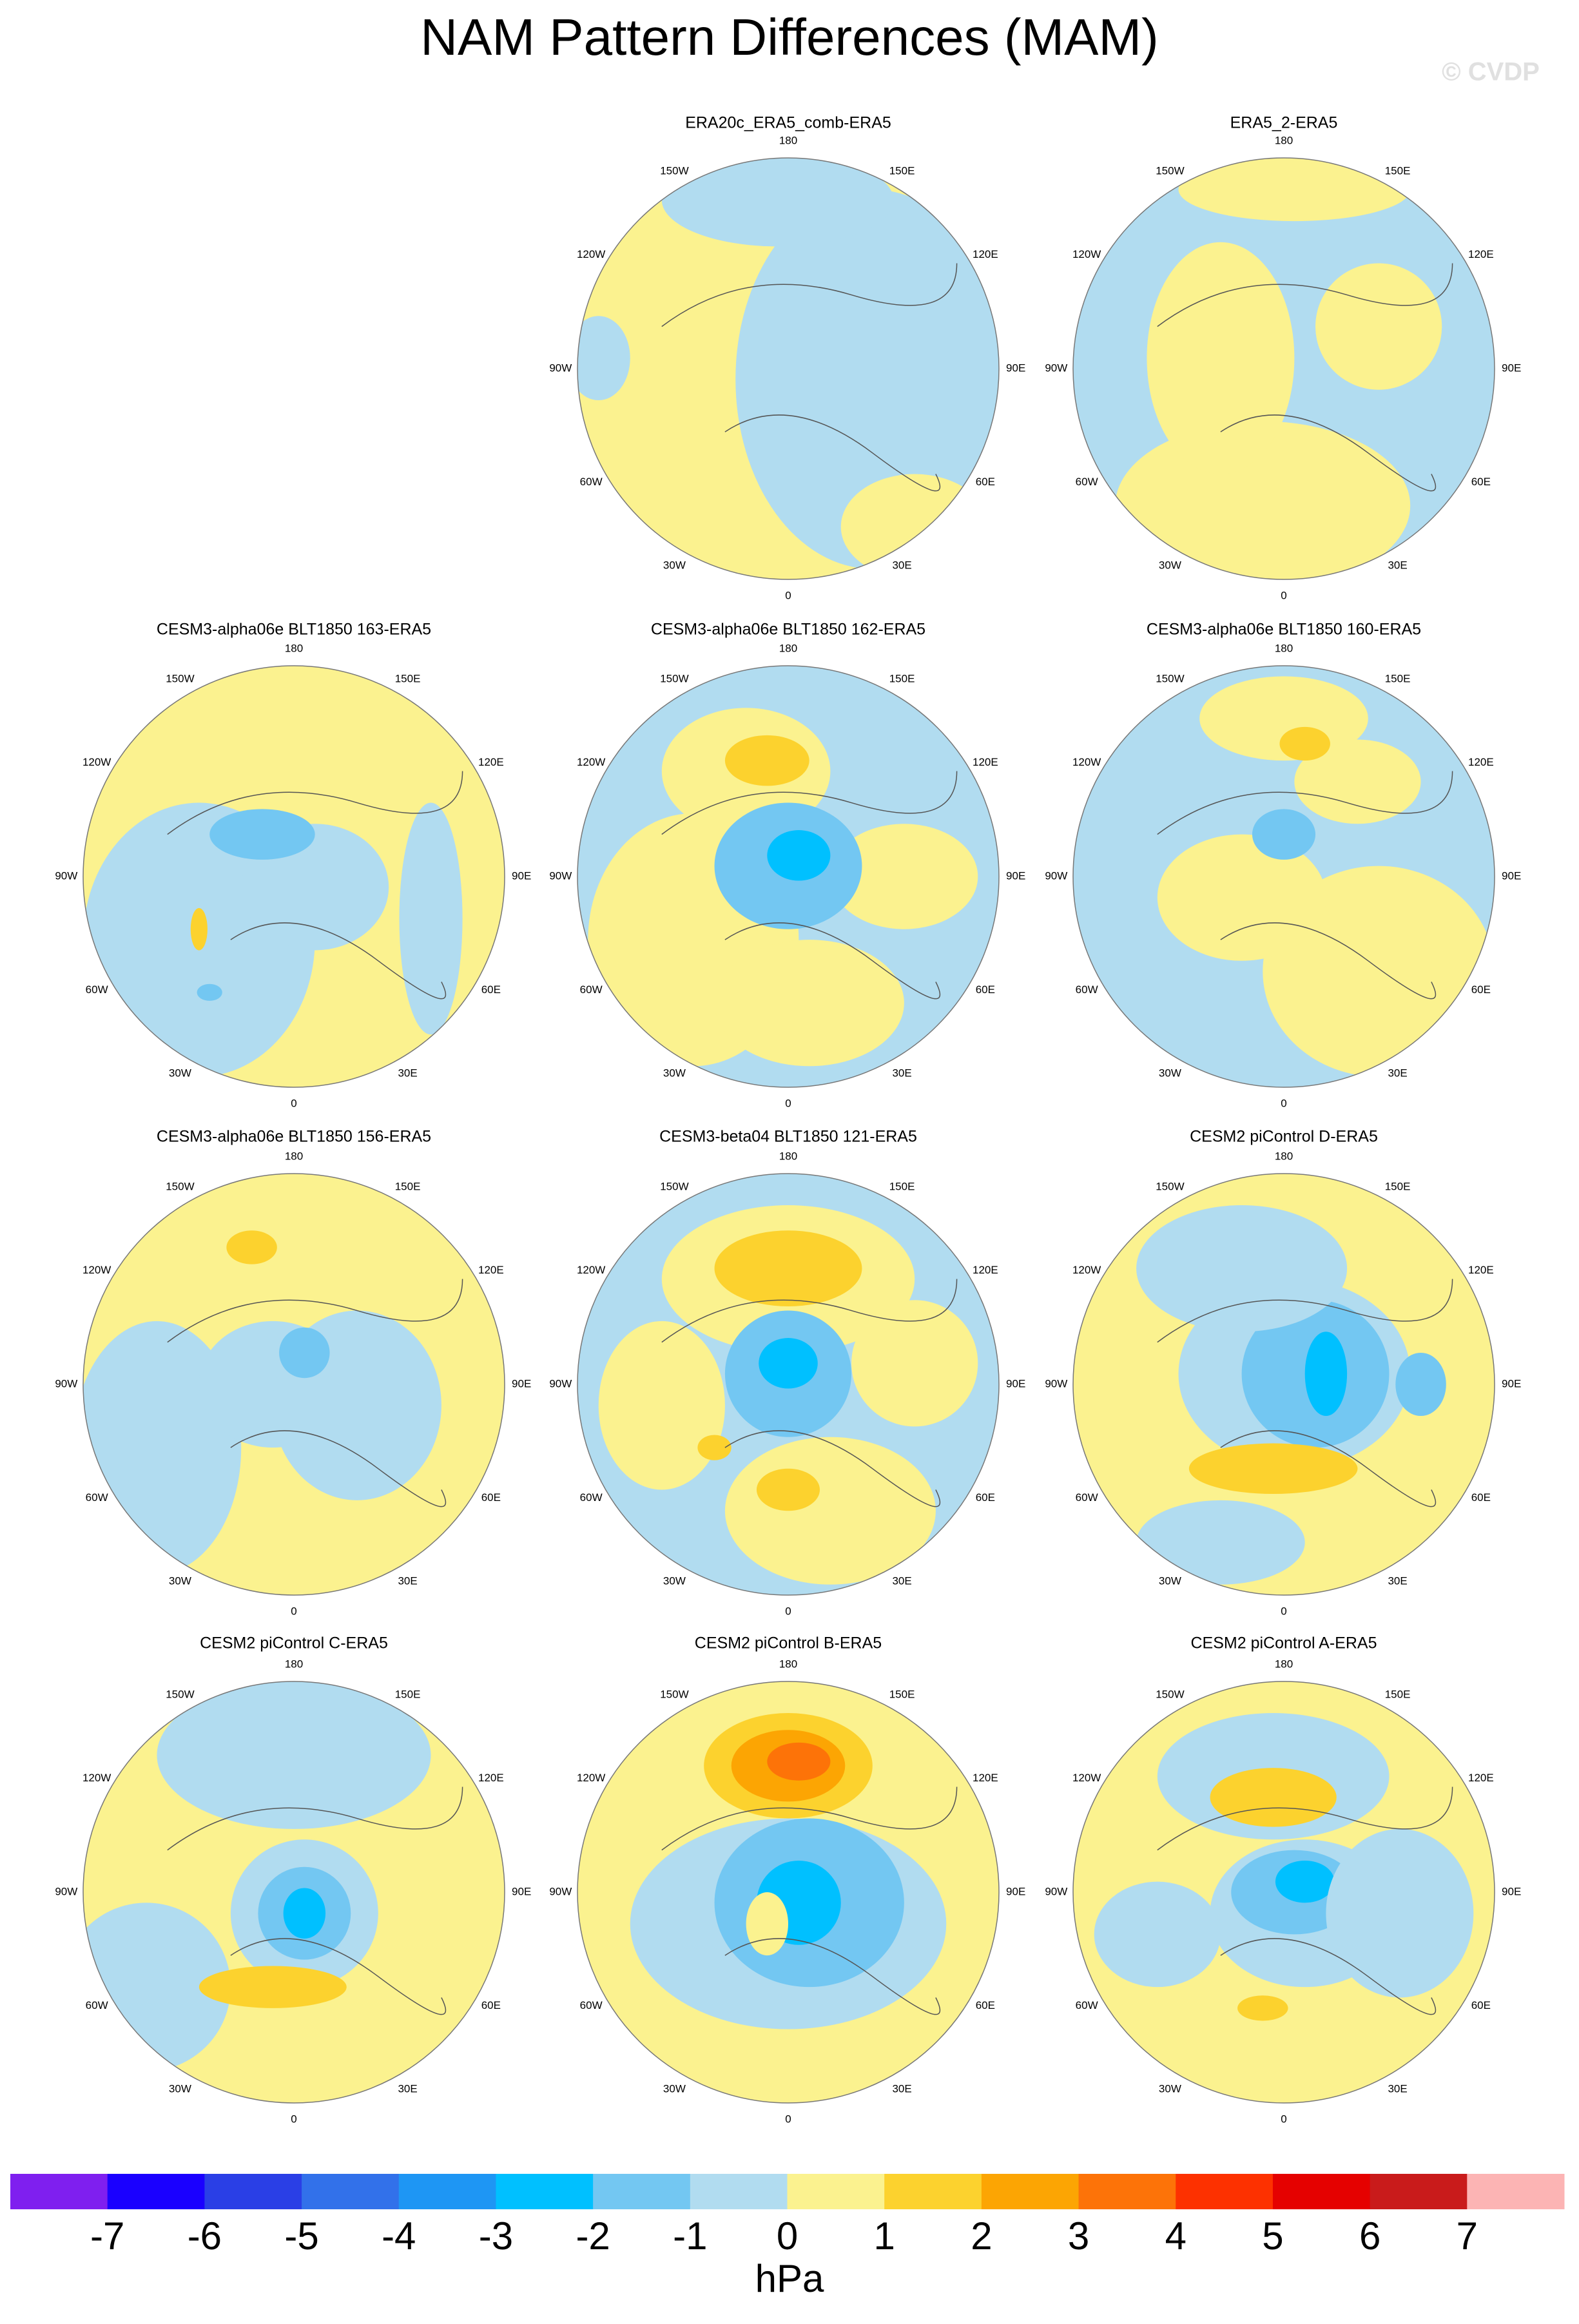  Describe the element at coordinates (205, 2236) in the screenshot. I see `colorbar-tick-label: -6` at that location.